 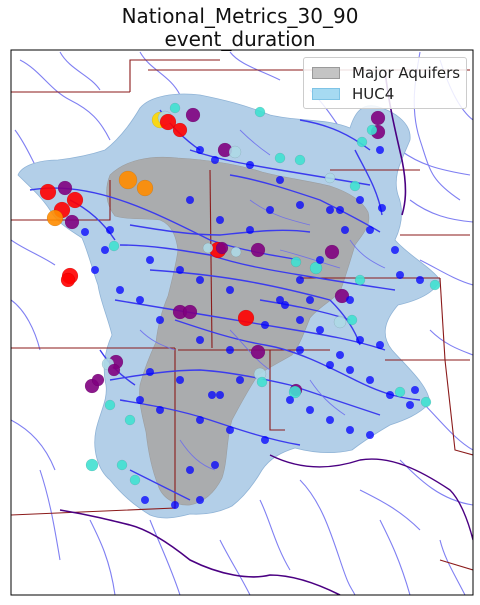 I want to click on legend-label: HUC4, so click(x=373, y=94).